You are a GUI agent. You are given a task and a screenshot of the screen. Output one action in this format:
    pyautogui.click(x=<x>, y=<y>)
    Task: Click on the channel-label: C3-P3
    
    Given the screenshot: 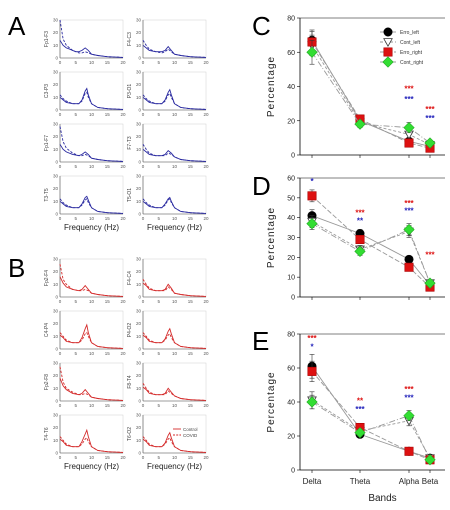 What is the action you would take?
    pyautogui.click(x=47, y=91)
    